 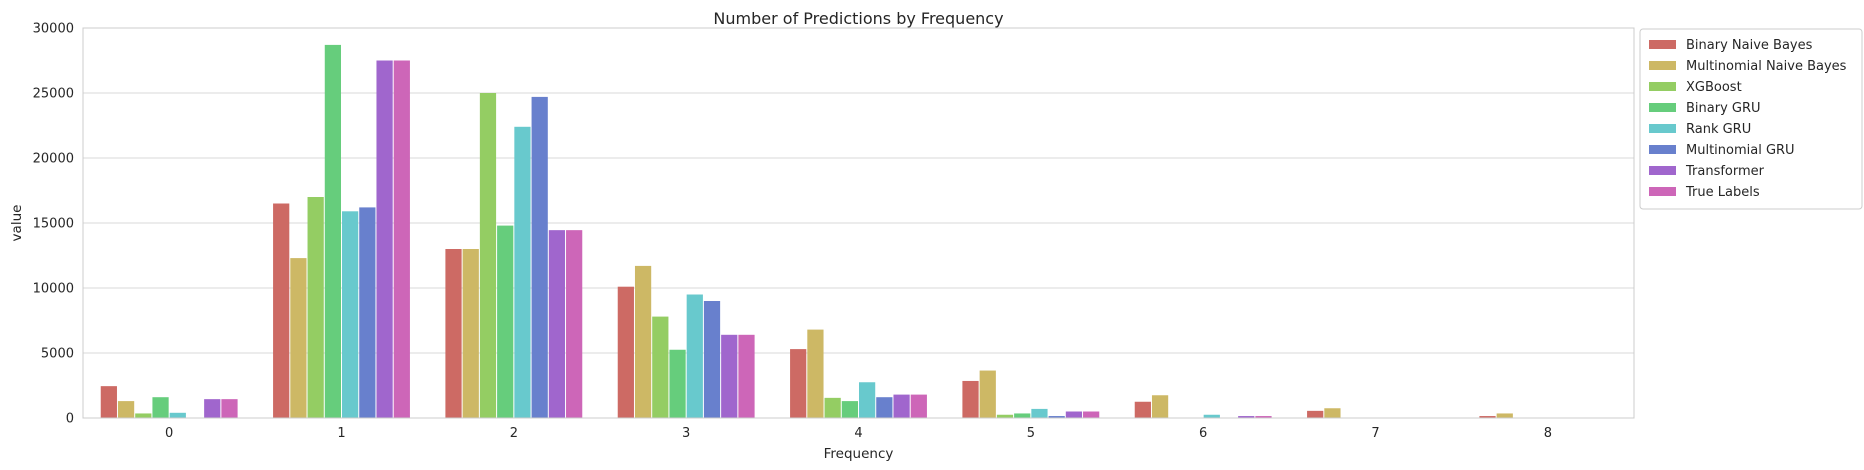 What do you see at coordinates (514, 433) in the screenshot?
I see `x-tick-label: 2` at bounding box center [514, 433].